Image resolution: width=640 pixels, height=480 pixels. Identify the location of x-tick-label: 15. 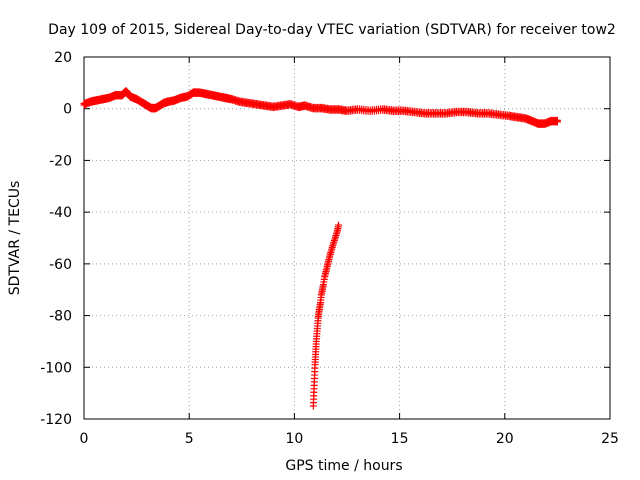
(400, 439).